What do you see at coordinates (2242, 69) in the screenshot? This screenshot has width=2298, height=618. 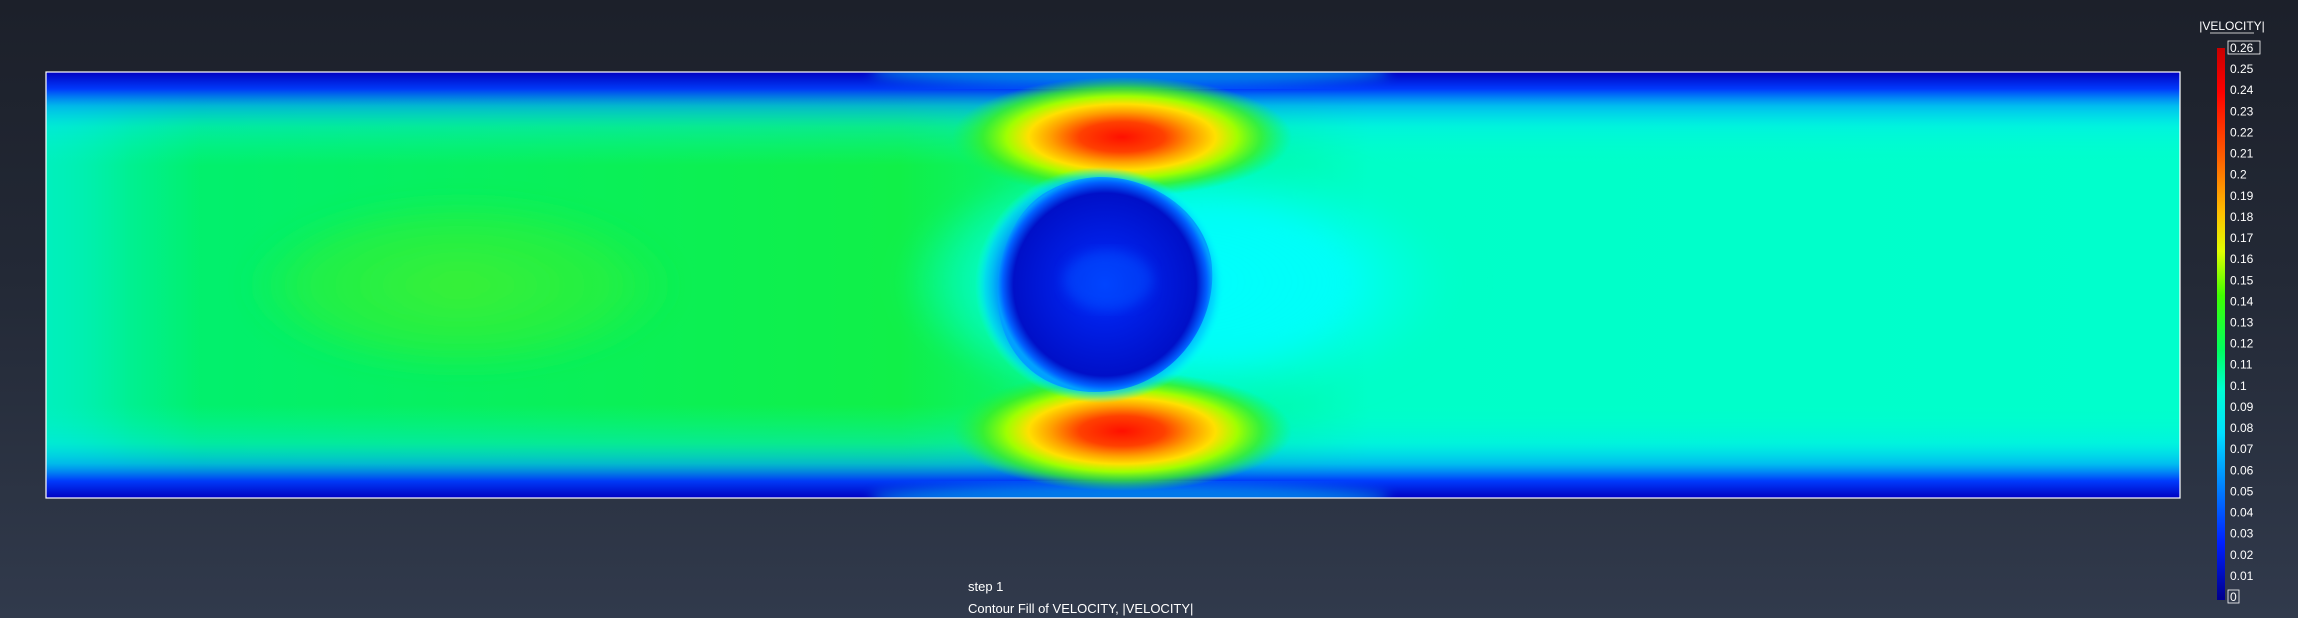 I see `legend-tick-label: 0.25` at bounding box center [2242, 69].